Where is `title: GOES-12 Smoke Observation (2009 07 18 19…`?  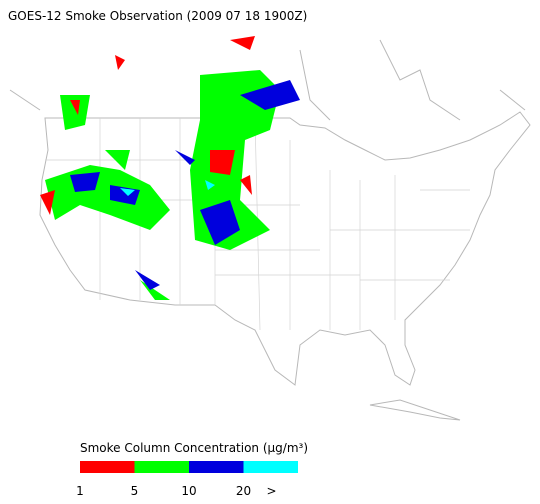
title: GOES-12 Smoke Observation (2009 07 18 19… is located at coordinates (157, 16).